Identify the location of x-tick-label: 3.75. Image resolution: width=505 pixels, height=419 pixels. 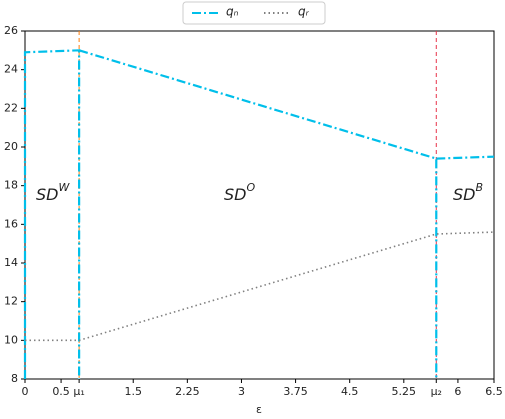
(295, 391).